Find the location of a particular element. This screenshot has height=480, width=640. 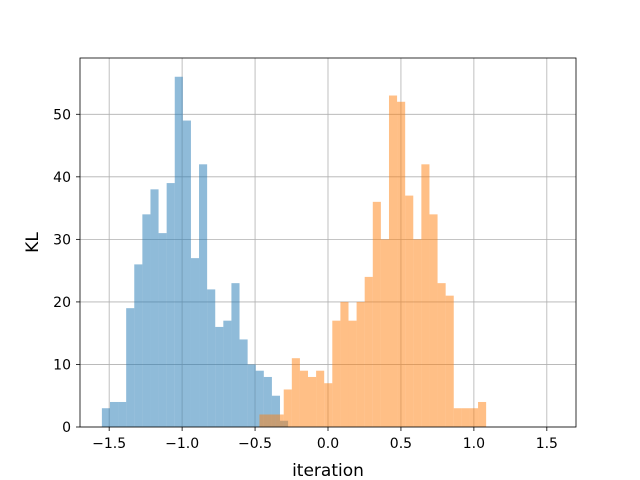

x-tick-label: 1.5 is located at coordinates (547, 444).